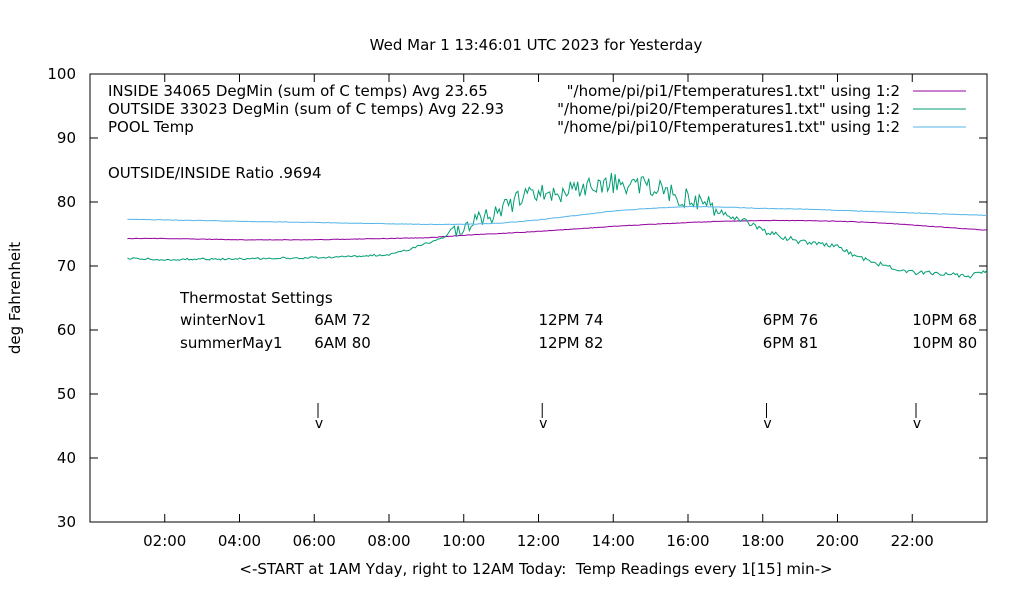 The width and height of the screenshot is (1020, 600). Describe the element at coordinates (66, 266) in the screenshot. I see `y-tick-label: 70` at that location.